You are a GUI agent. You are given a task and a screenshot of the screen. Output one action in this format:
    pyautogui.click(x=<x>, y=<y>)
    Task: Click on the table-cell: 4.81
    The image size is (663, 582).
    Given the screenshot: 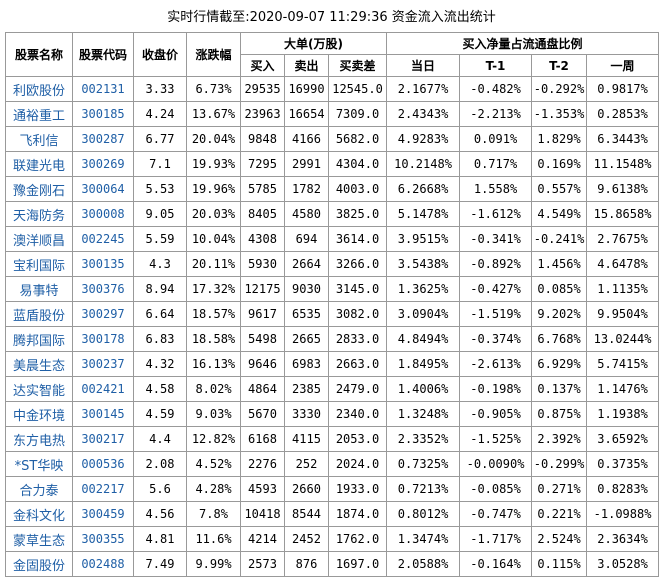 What is the action you would take?
    pyautogui.click(x=160, y=539)
    